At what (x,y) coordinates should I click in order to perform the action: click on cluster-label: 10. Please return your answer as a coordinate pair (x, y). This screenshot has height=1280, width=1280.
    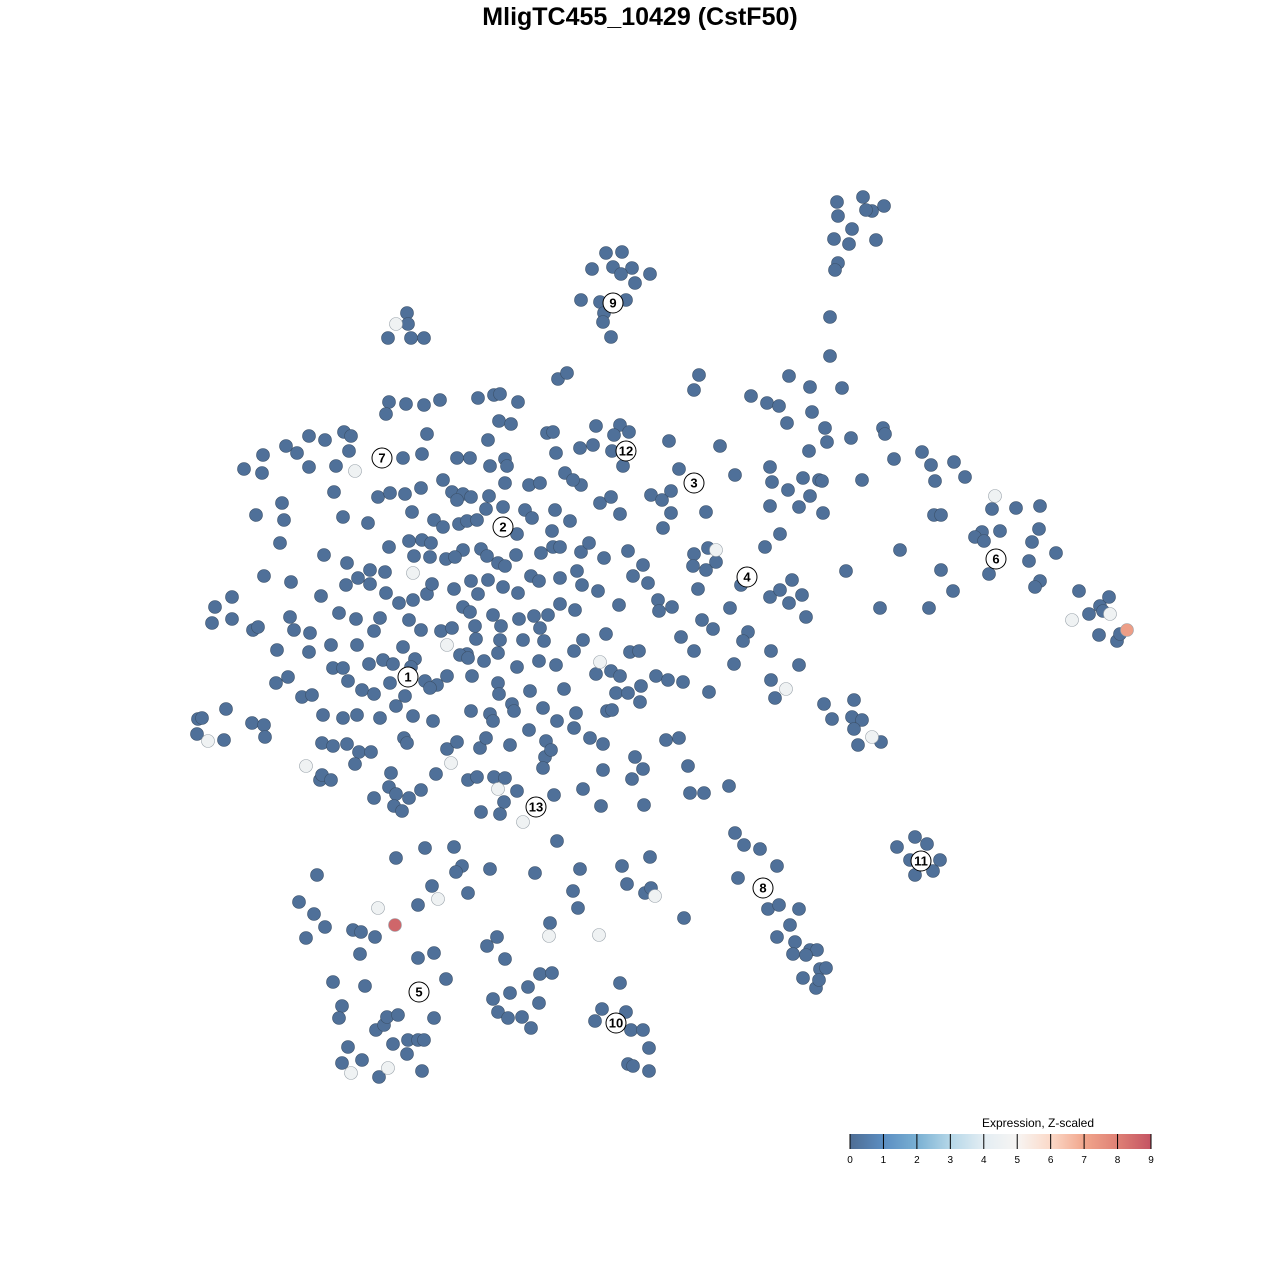
    Looking at the image, I should click on (616, 1023).